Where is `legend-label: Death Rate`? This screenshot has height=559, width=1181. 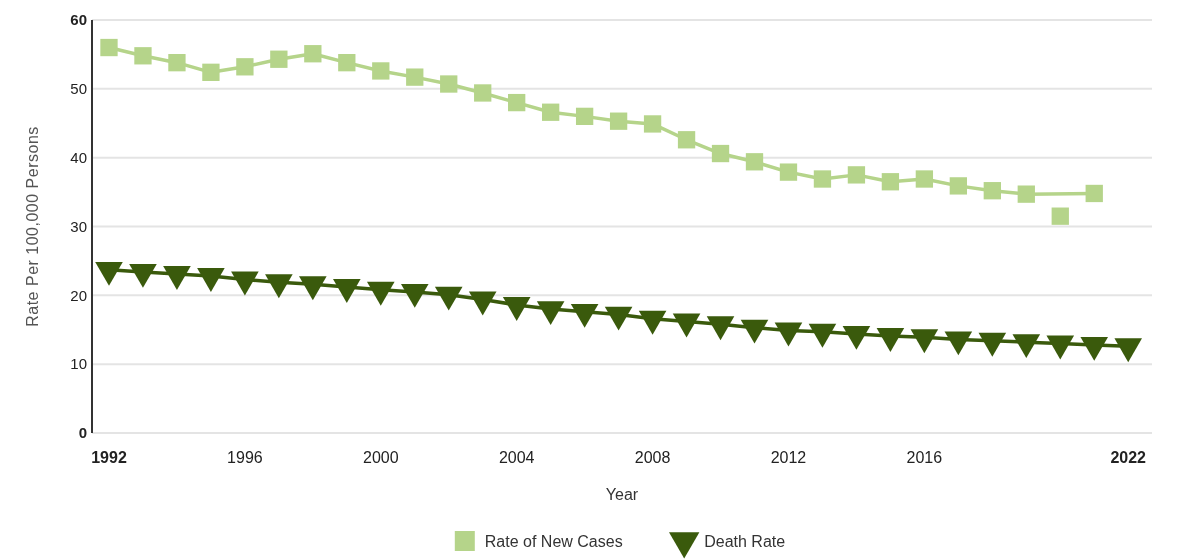 legend-label: Death Rate is located at coordinates (745, 541).